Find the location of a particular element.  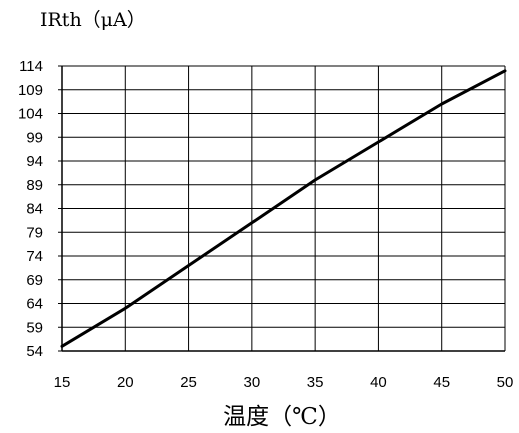

y-tick-label: 109 is located at coordinates (30, 90).